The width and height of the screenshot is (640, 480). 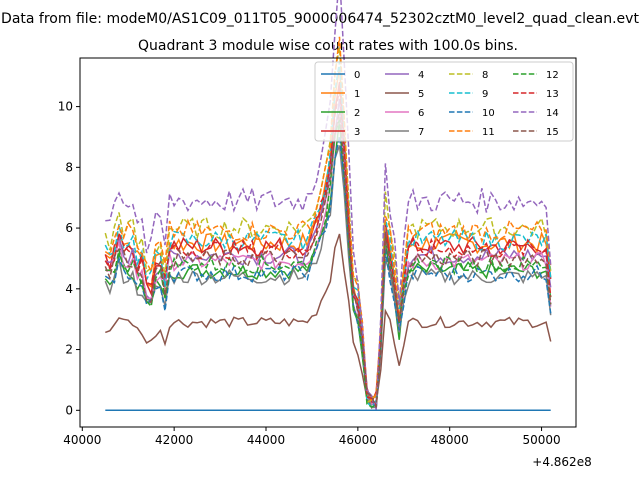 I want to click on y-tick-label: 10, so click(x=65, y=107).